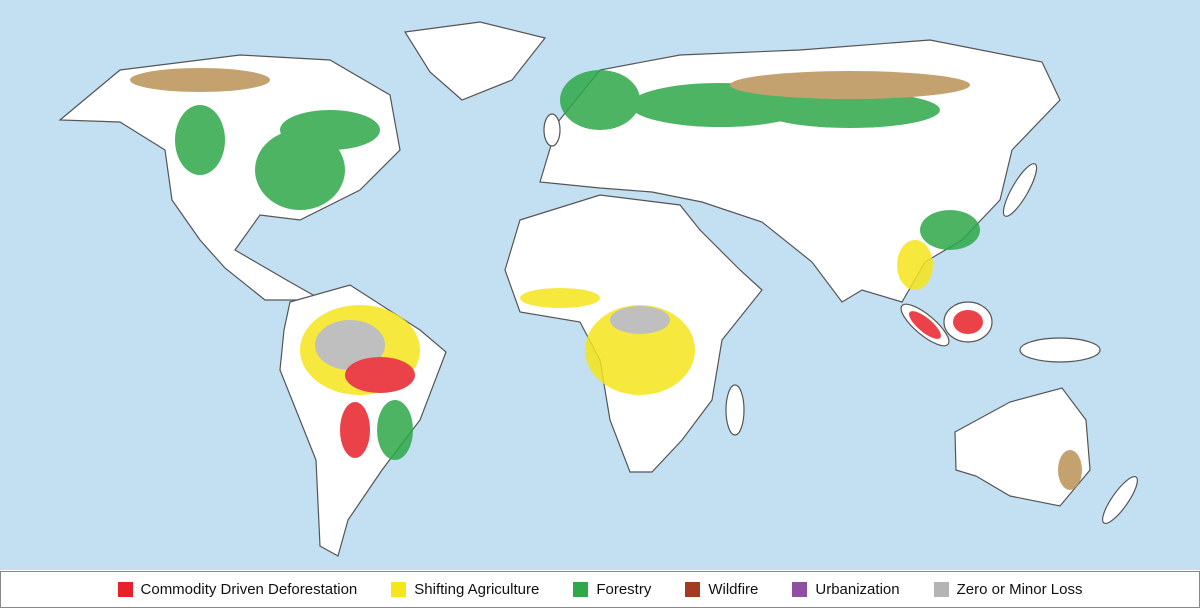 This screenshot has height=608, width=1200. What do you see at coordinates (475, 61) in the screenshot?
I see `greenland` at bounding box center [475, 61].